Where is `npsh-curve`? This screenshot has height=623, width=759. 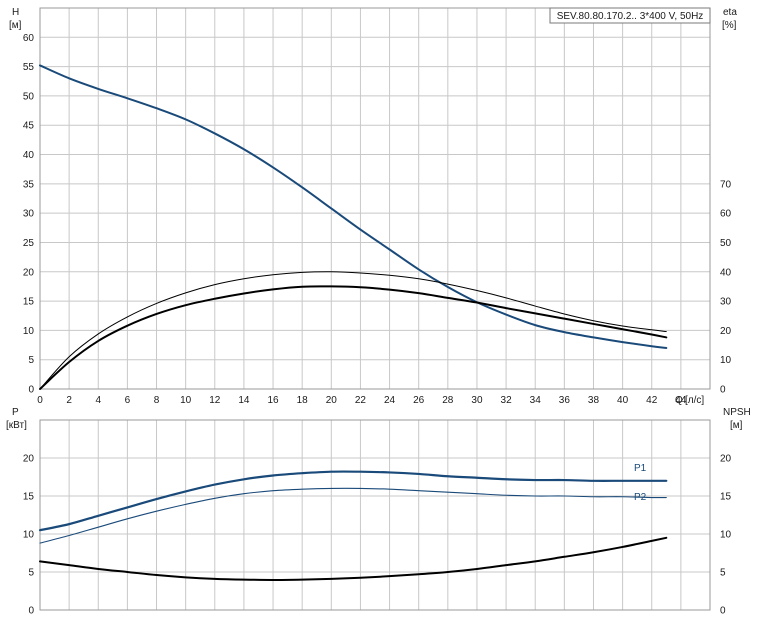 npsh-curve is located at coordinates (353, 558).